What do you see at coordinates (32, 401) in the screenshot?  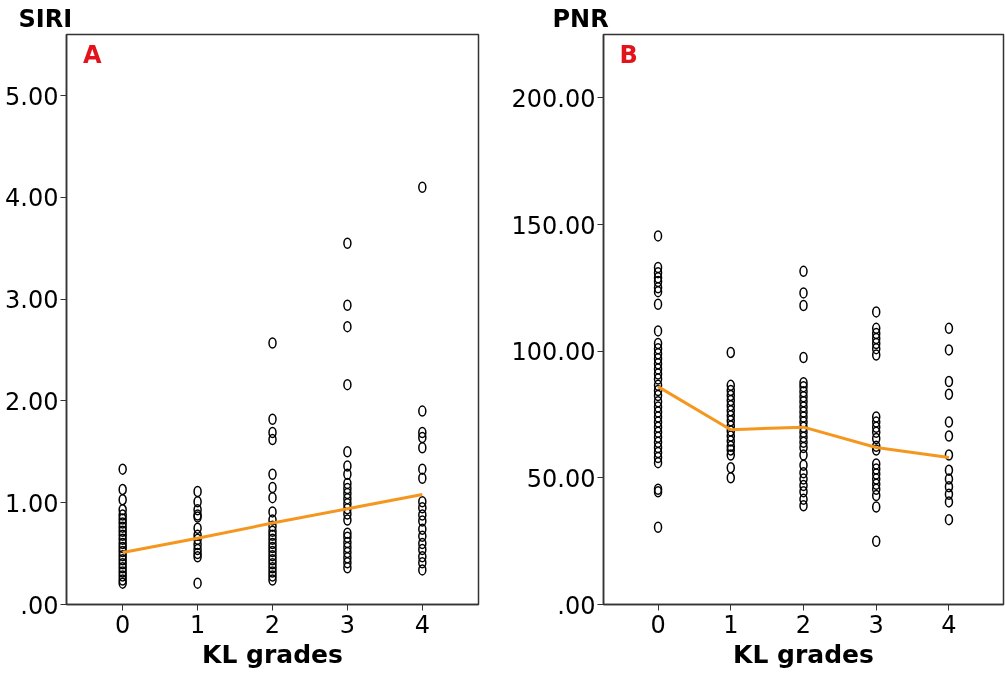 I see `y-tick-label: 2.00` at bounding box center [32, 401].